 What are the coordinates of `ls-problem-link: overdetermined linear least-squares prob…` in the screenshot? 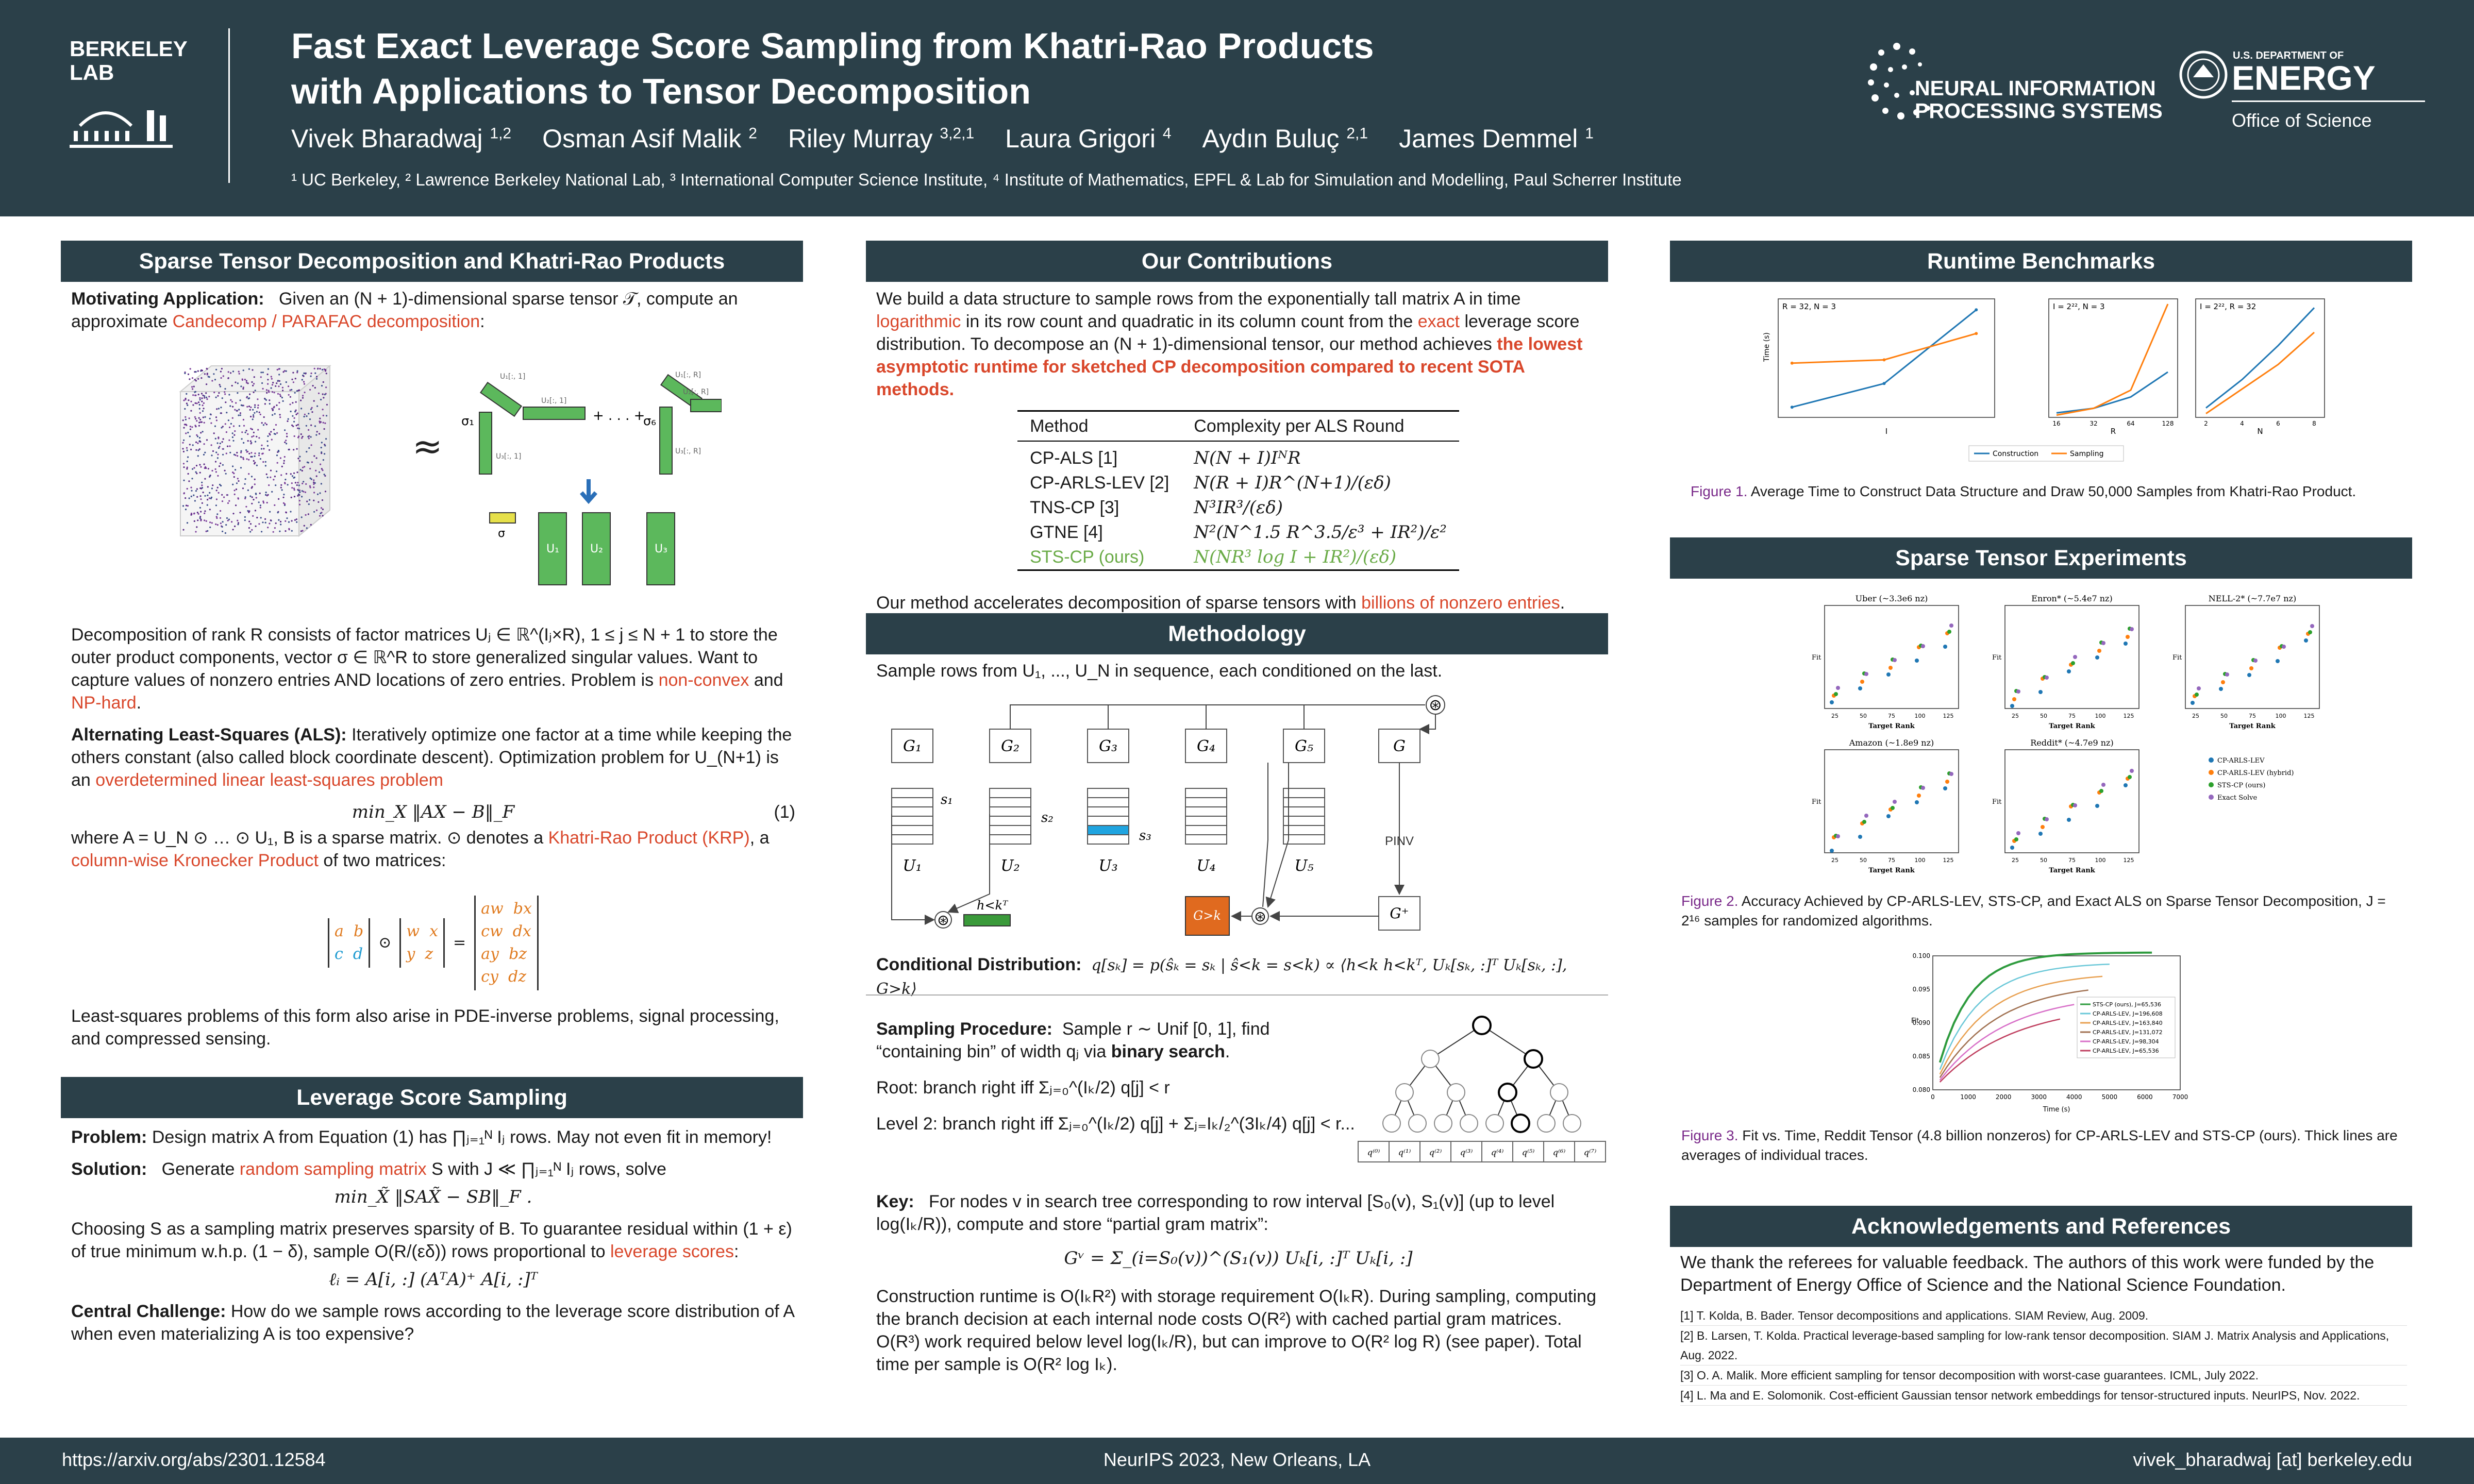 It's located at (269, 780).